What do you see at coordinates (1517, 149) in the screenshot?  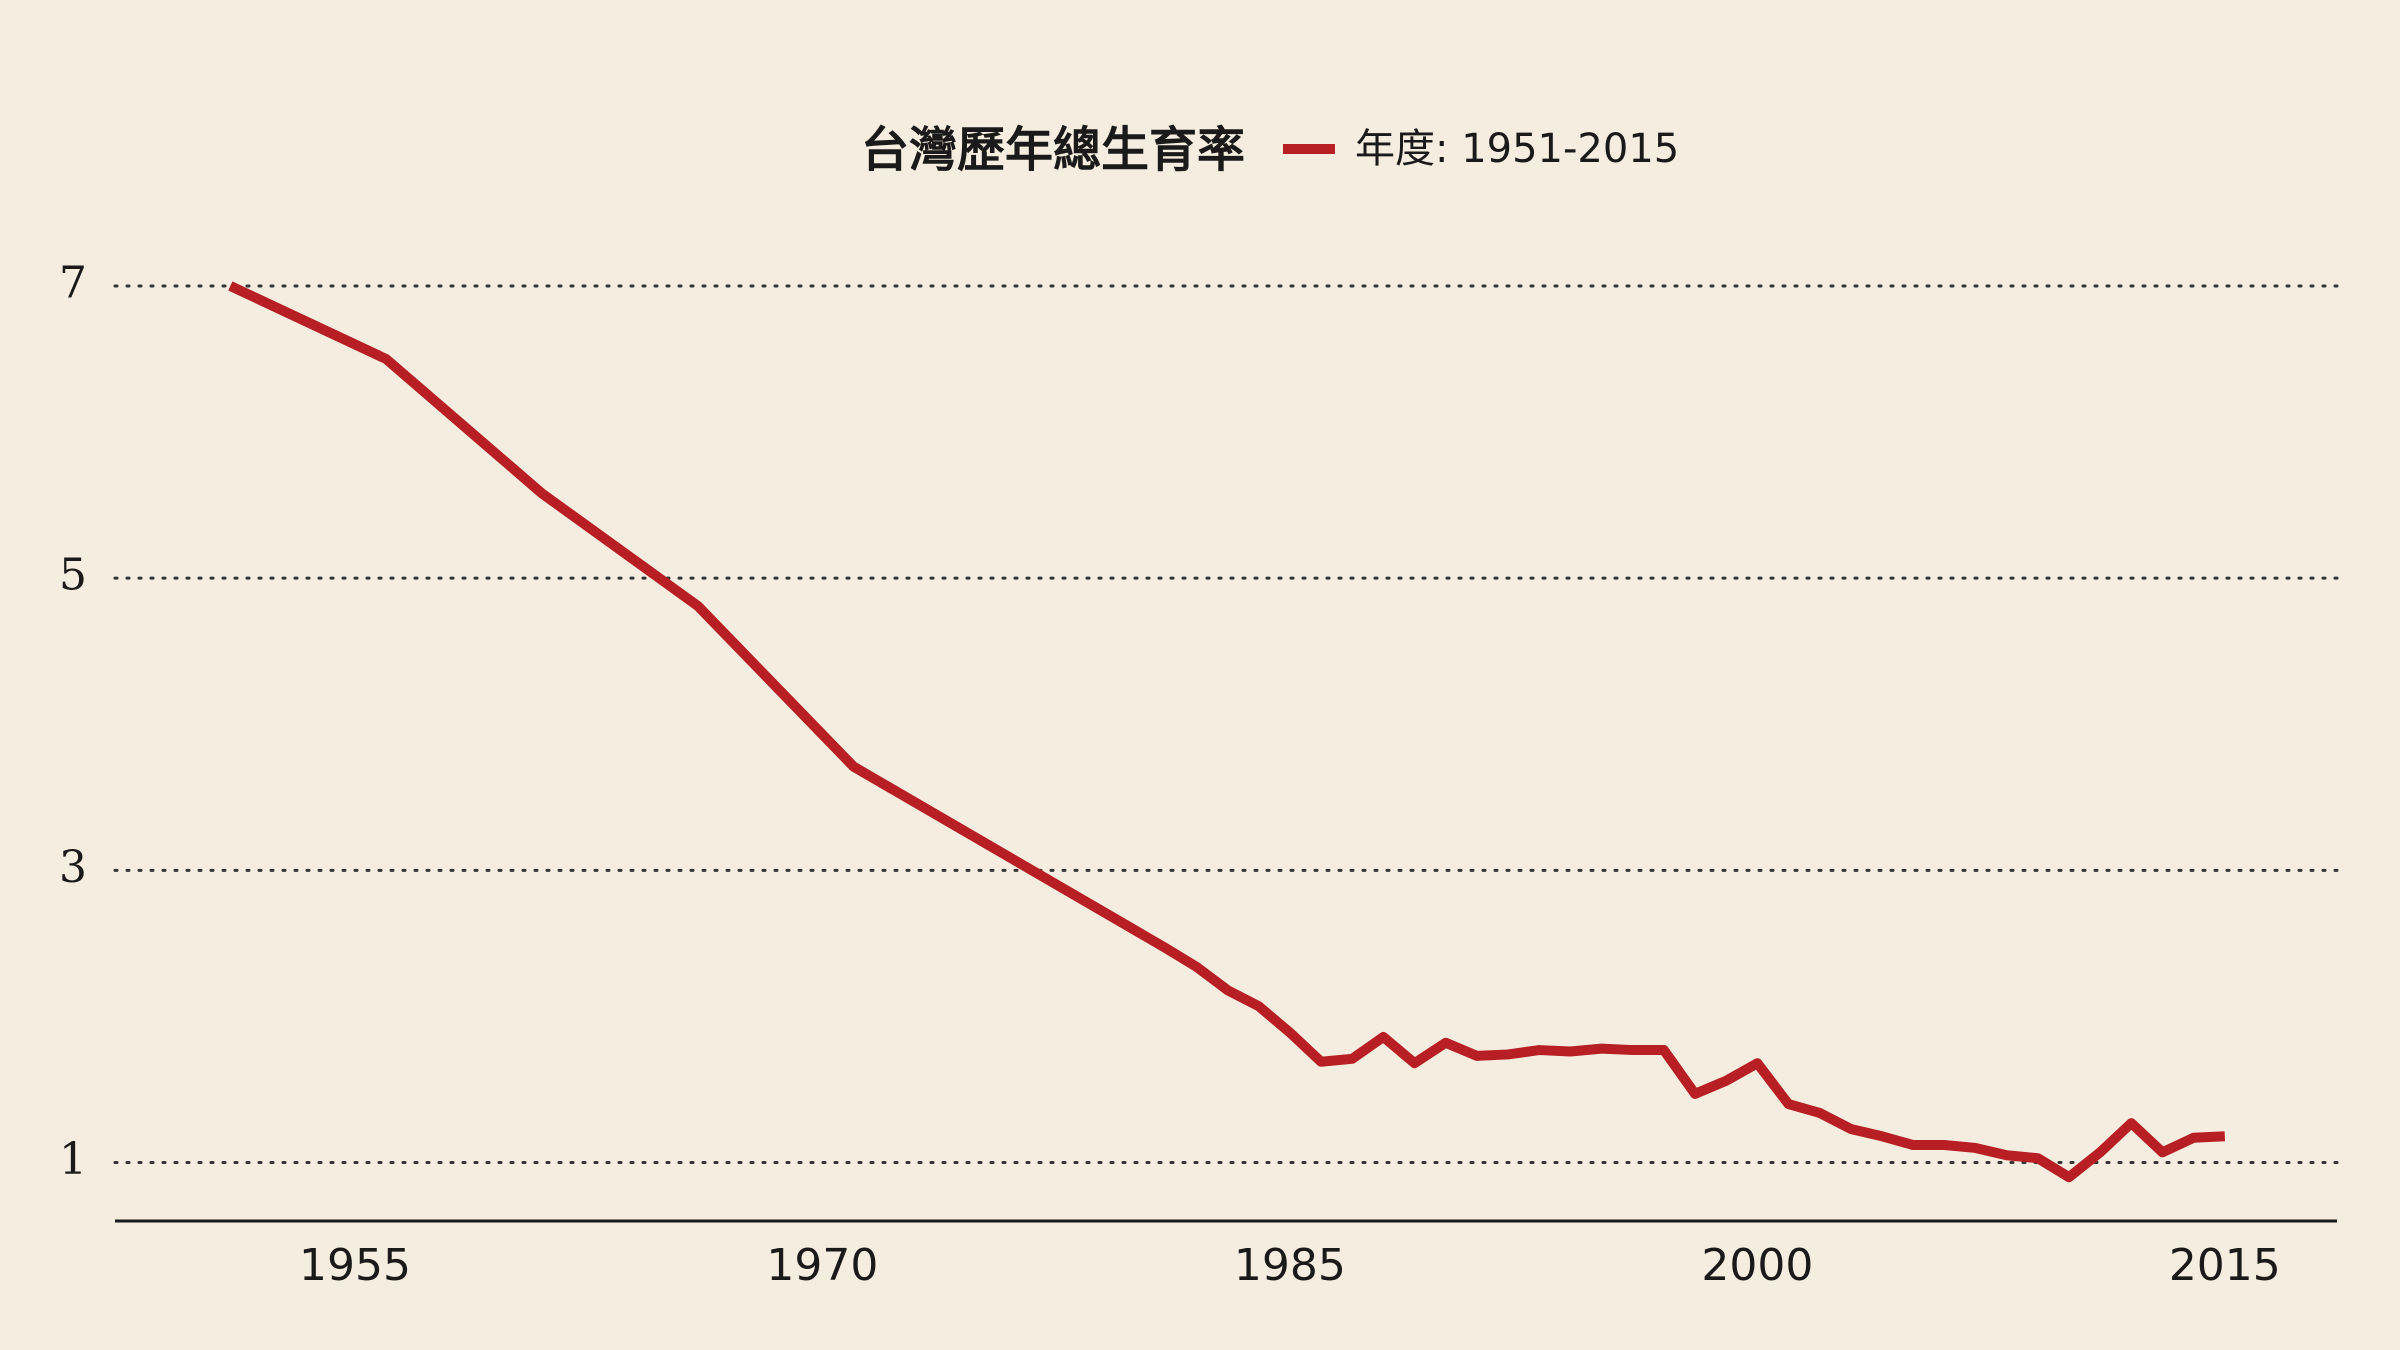 I see `legend-label: 年度: 1951-2015` at bounding box center [1517, 149].